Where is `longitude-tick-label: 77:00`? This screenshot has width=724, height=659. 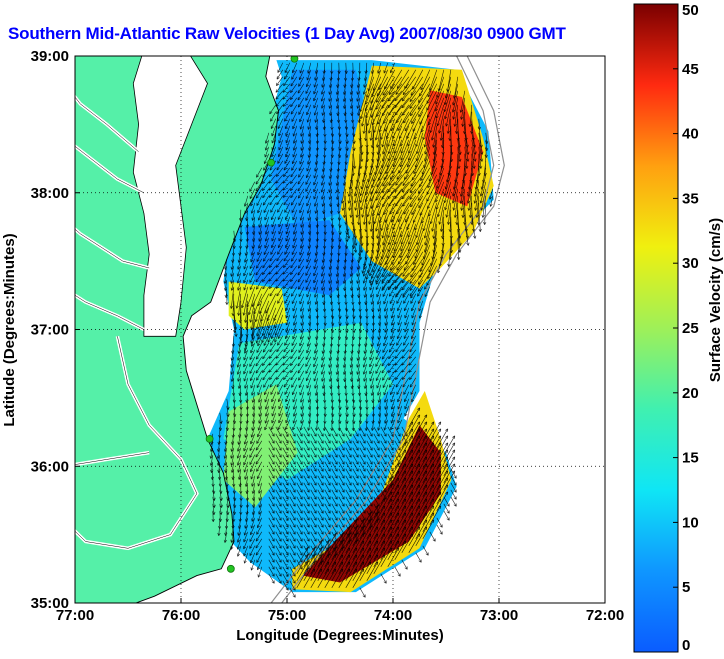
longitude-tick-label: 77:00 is located at coordinates (75, 615).